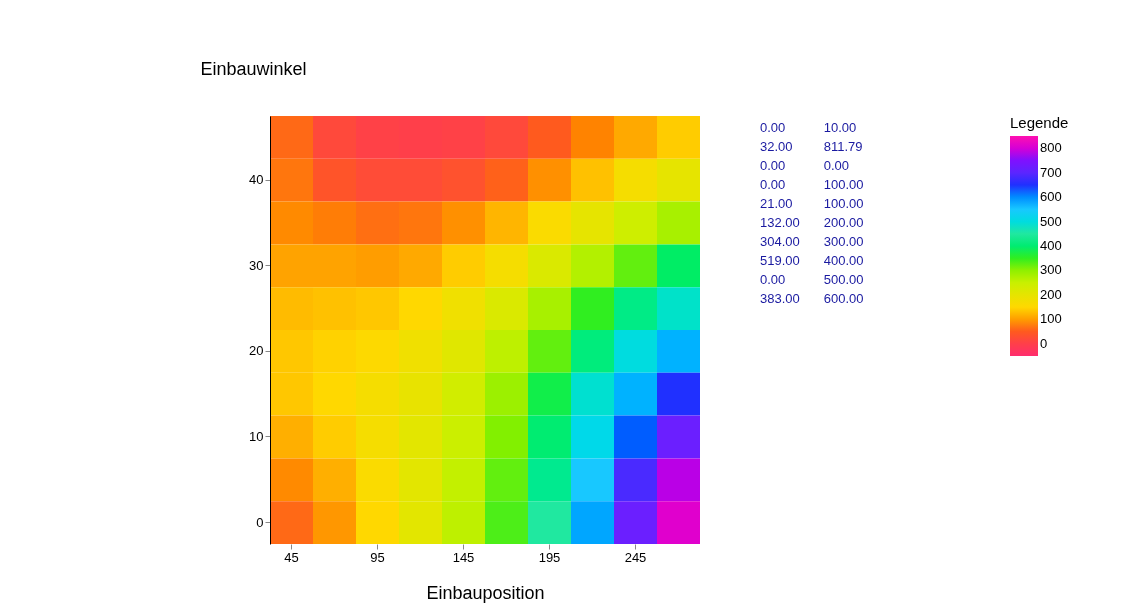 This screenshot has height=605, width=1133. What do you see at coordinates (635, 557) in the screenshot?
I see `x-tick-label: 245` at bounding box center [635, 557].